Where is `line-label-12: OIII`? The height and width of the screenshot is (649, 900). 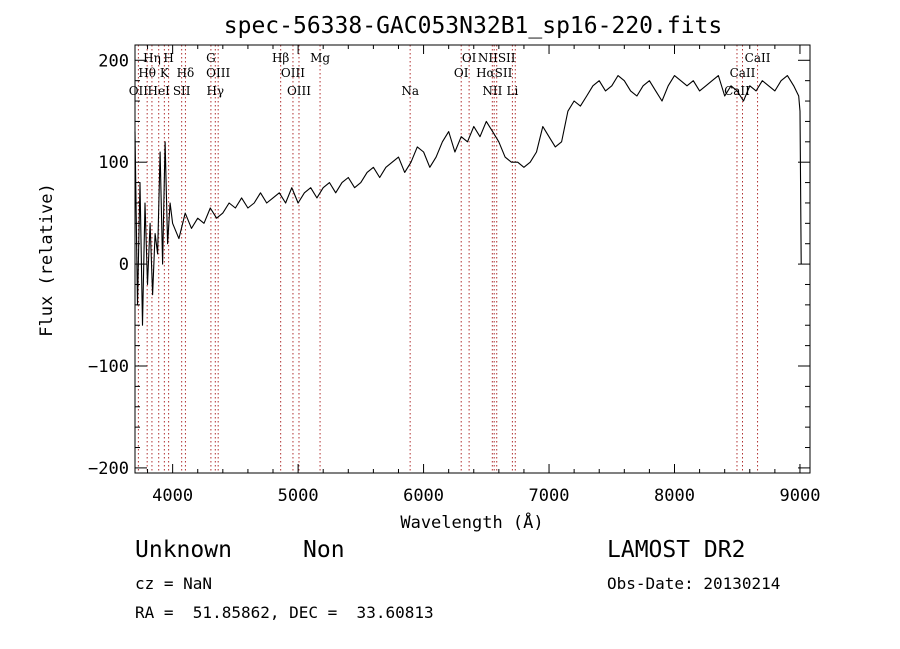
line-label-12: OIII is located at coordinates (293, 73).